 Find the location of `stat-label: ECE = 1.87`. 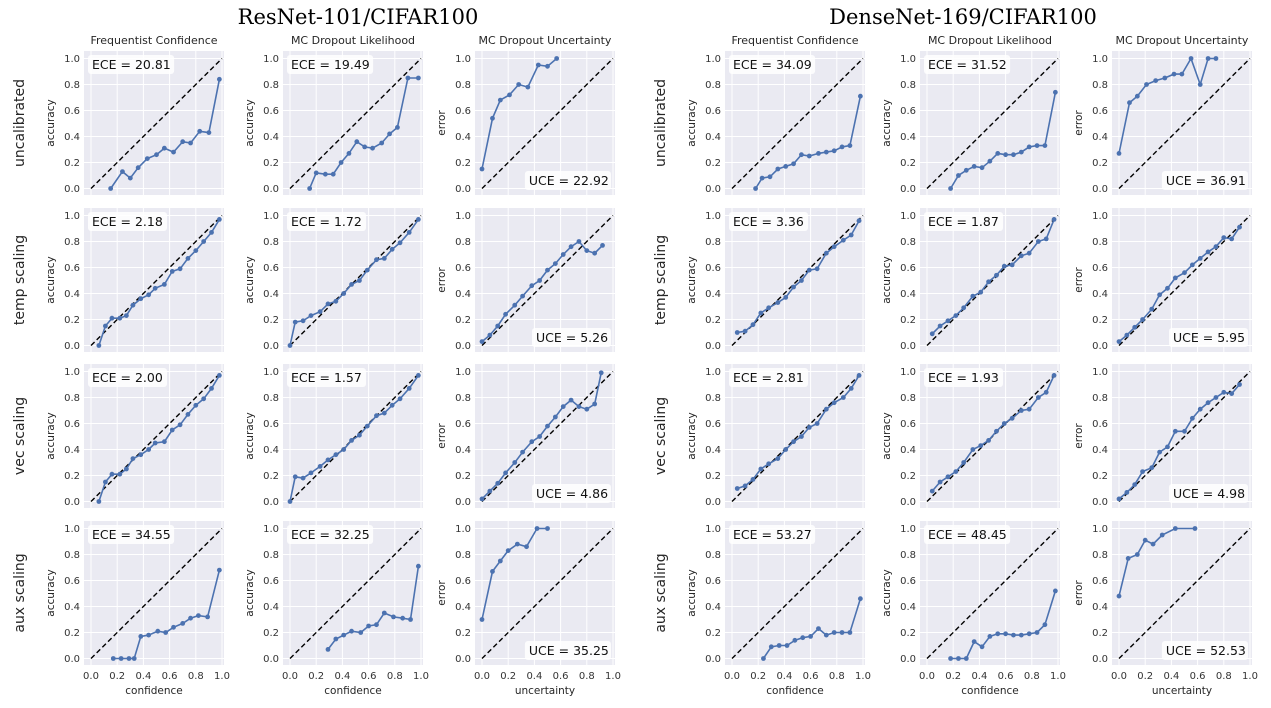

stat-label: ECE = 1.87 is located at coordinates (963, 221).